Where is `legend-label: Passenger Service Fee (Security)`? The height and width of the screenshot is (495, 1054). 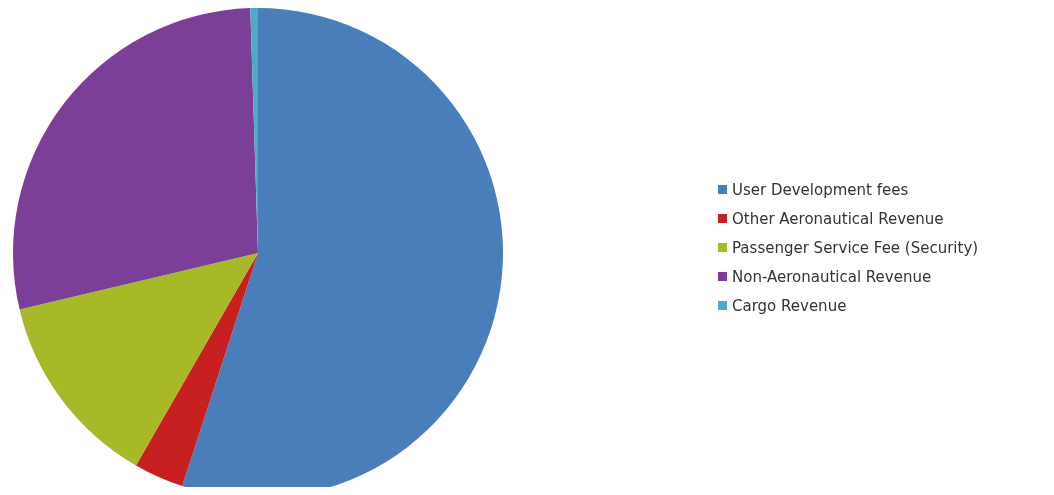
legend-label: Passenger Service Fee (Security) is located at coordinates (855, 247).